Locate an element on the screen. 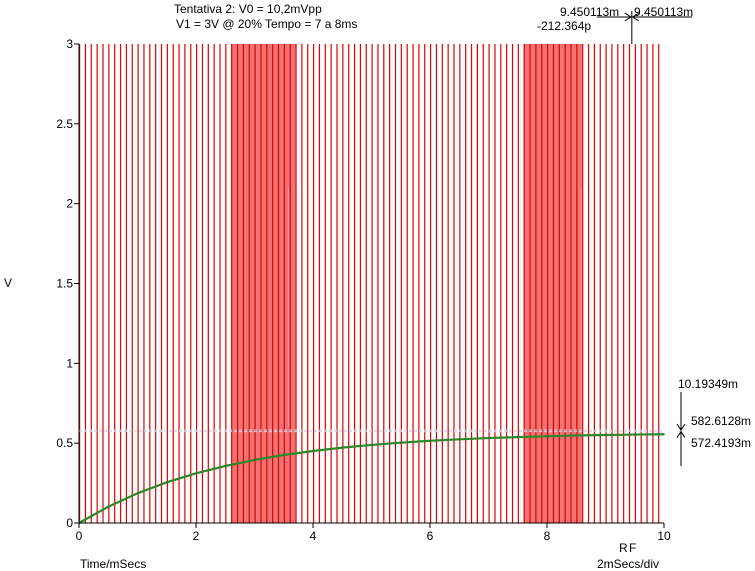 Image resolution: width=755 pixels, height=571 pixels. x-tick-label: 0 is located at coordinates (79, 536).